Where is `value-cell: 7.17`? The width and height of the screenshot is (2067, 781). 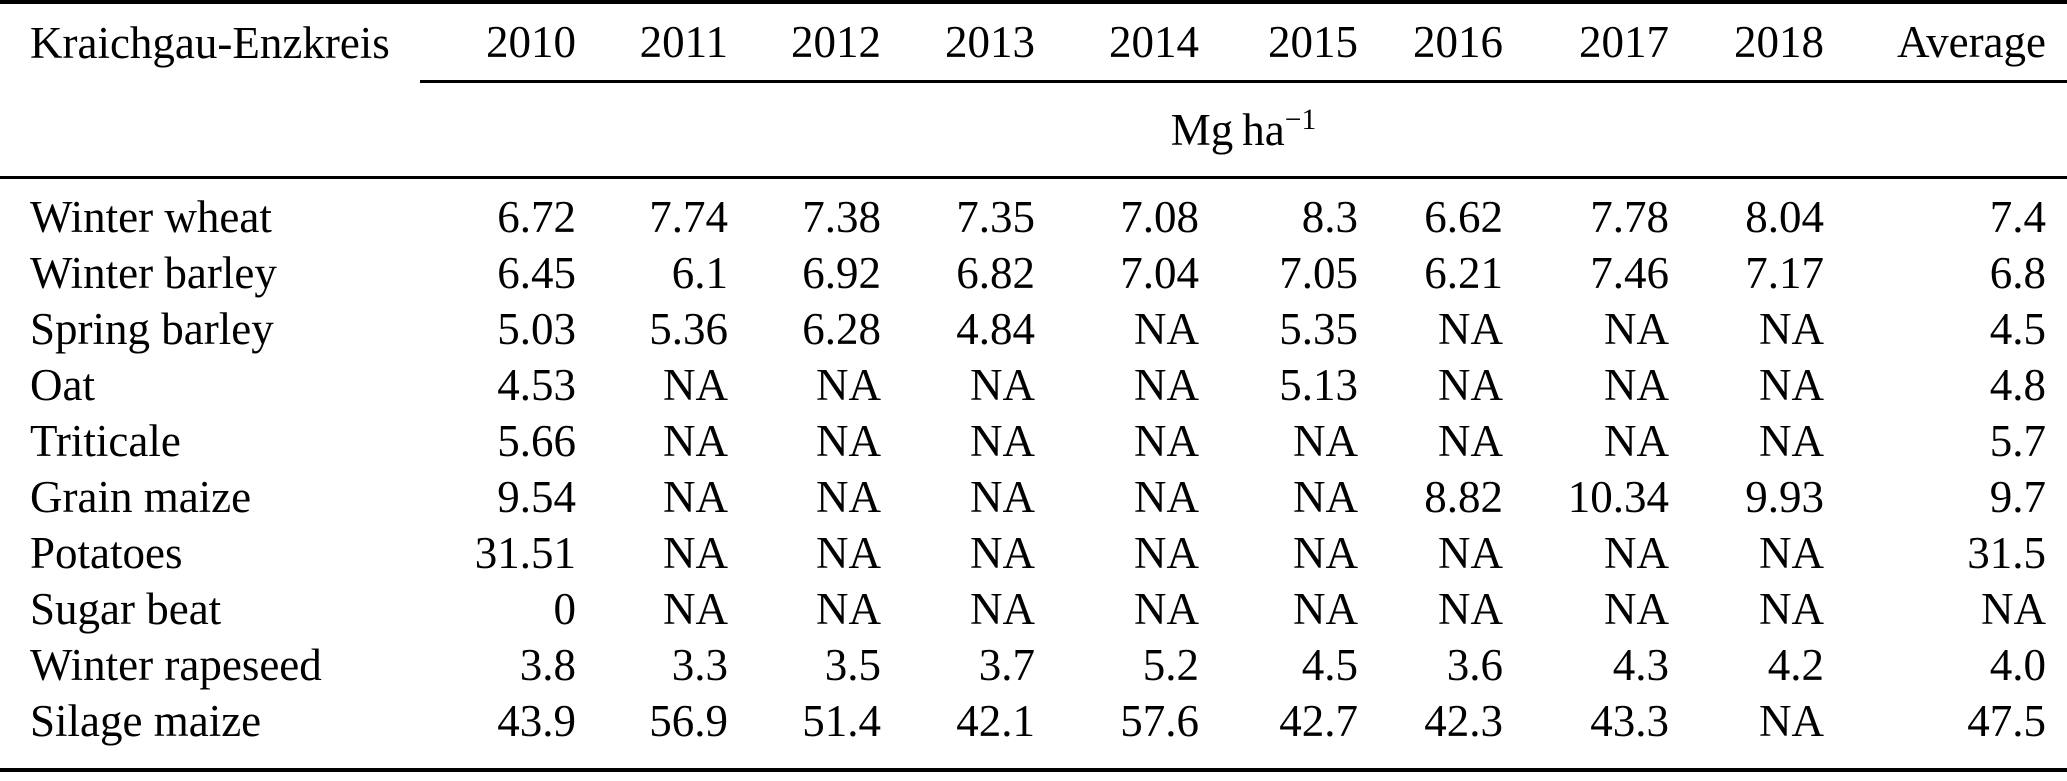 value-cell: 7.17 is located at coordinates (1784, 273).